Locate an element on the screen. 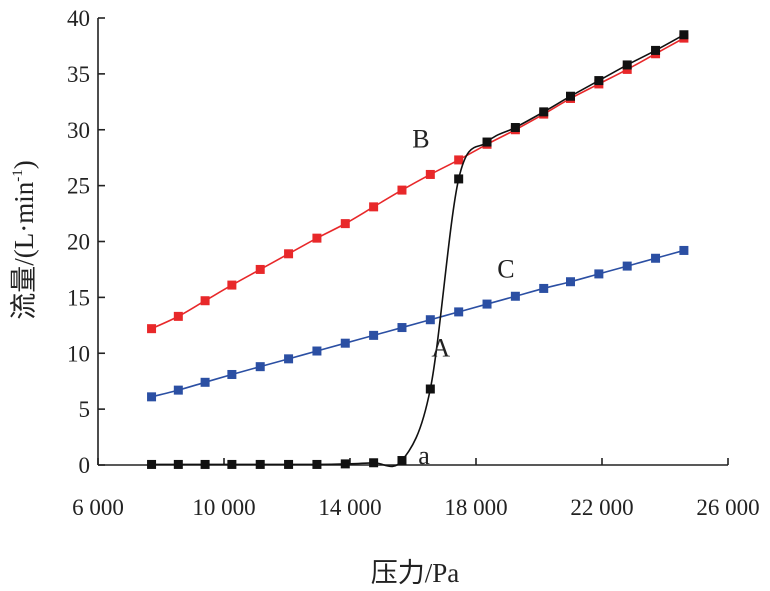  x-tick-label: 26 000 is located at coordinates (727, 507).